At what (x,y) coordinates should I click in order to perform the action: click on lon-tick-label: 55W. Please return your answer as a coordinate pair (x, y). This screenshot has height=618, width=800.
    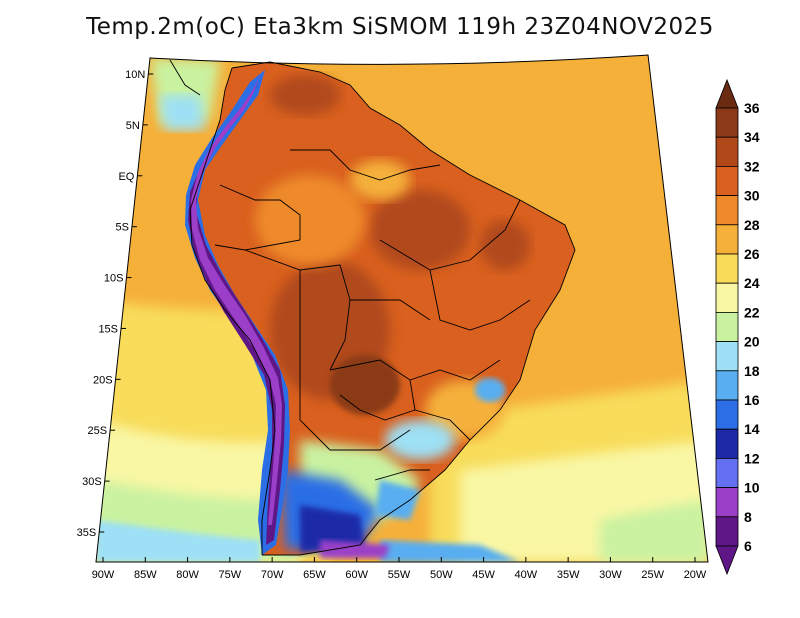
    Looking at the image, I should click on (399, 575).